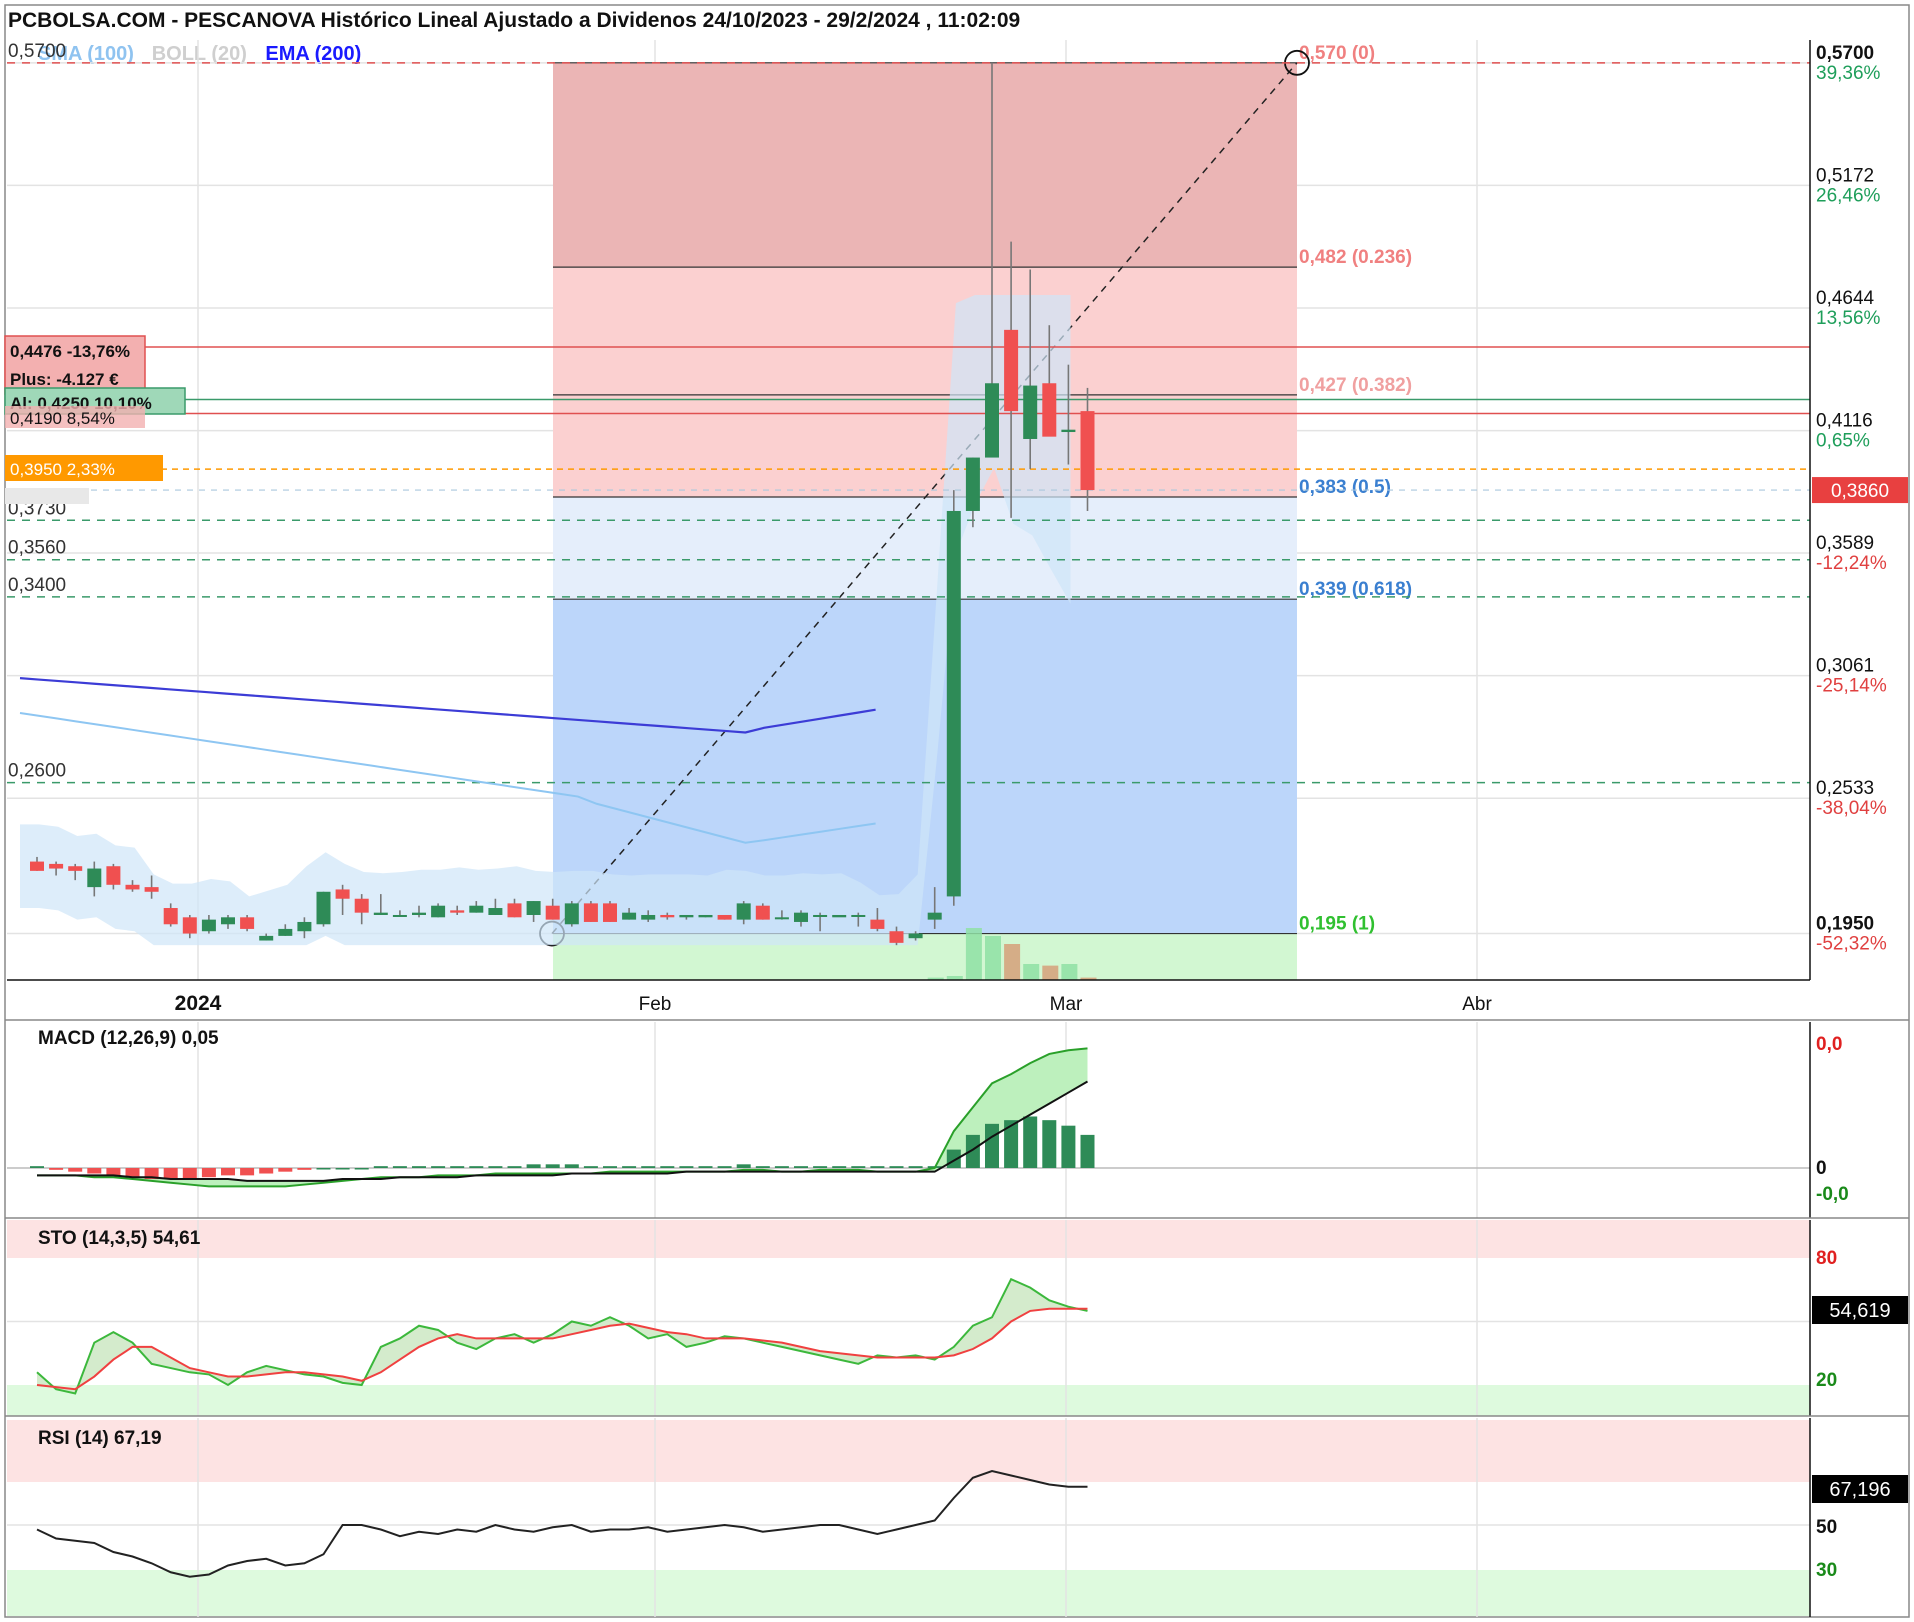  Describe the element at coordinates (1851, 944) in the screenshot. I see `y-tick-pct-7: -52,32%` at that location.